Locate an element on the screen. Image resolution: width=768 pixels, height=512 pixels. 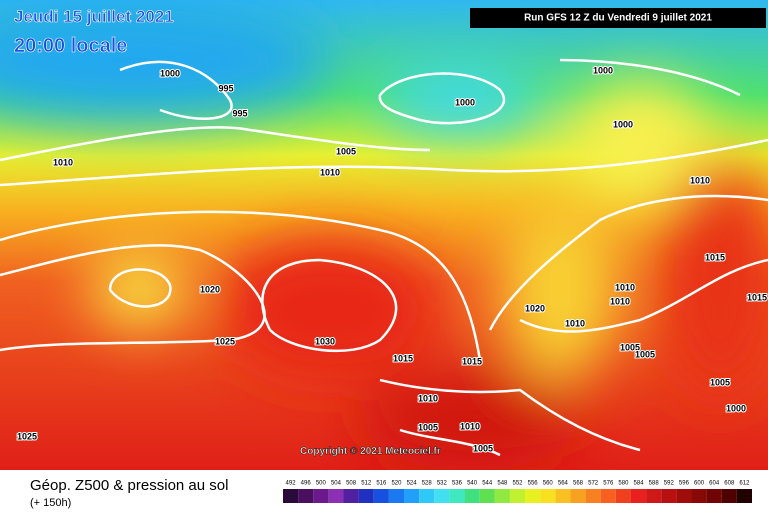
legend-title: Géop. Z500 & pression au sol is located at coordinates (129, 485).